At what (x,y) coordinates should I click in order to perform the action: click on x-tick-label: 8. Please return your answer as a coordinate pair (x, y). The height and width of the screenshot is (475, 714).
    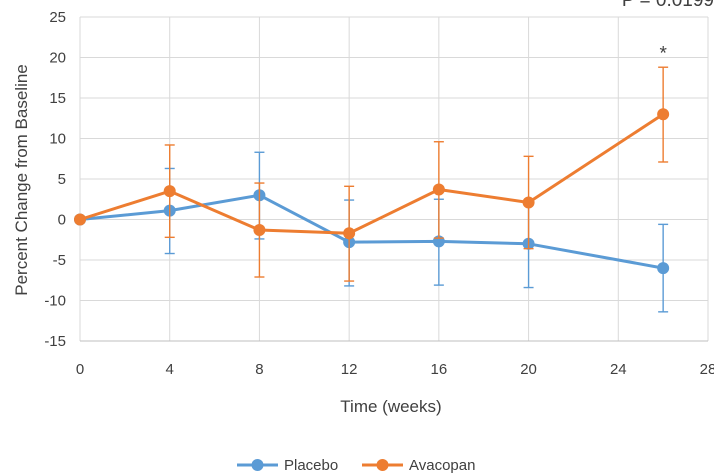
    Looking at the image, I should click on (259, 369).